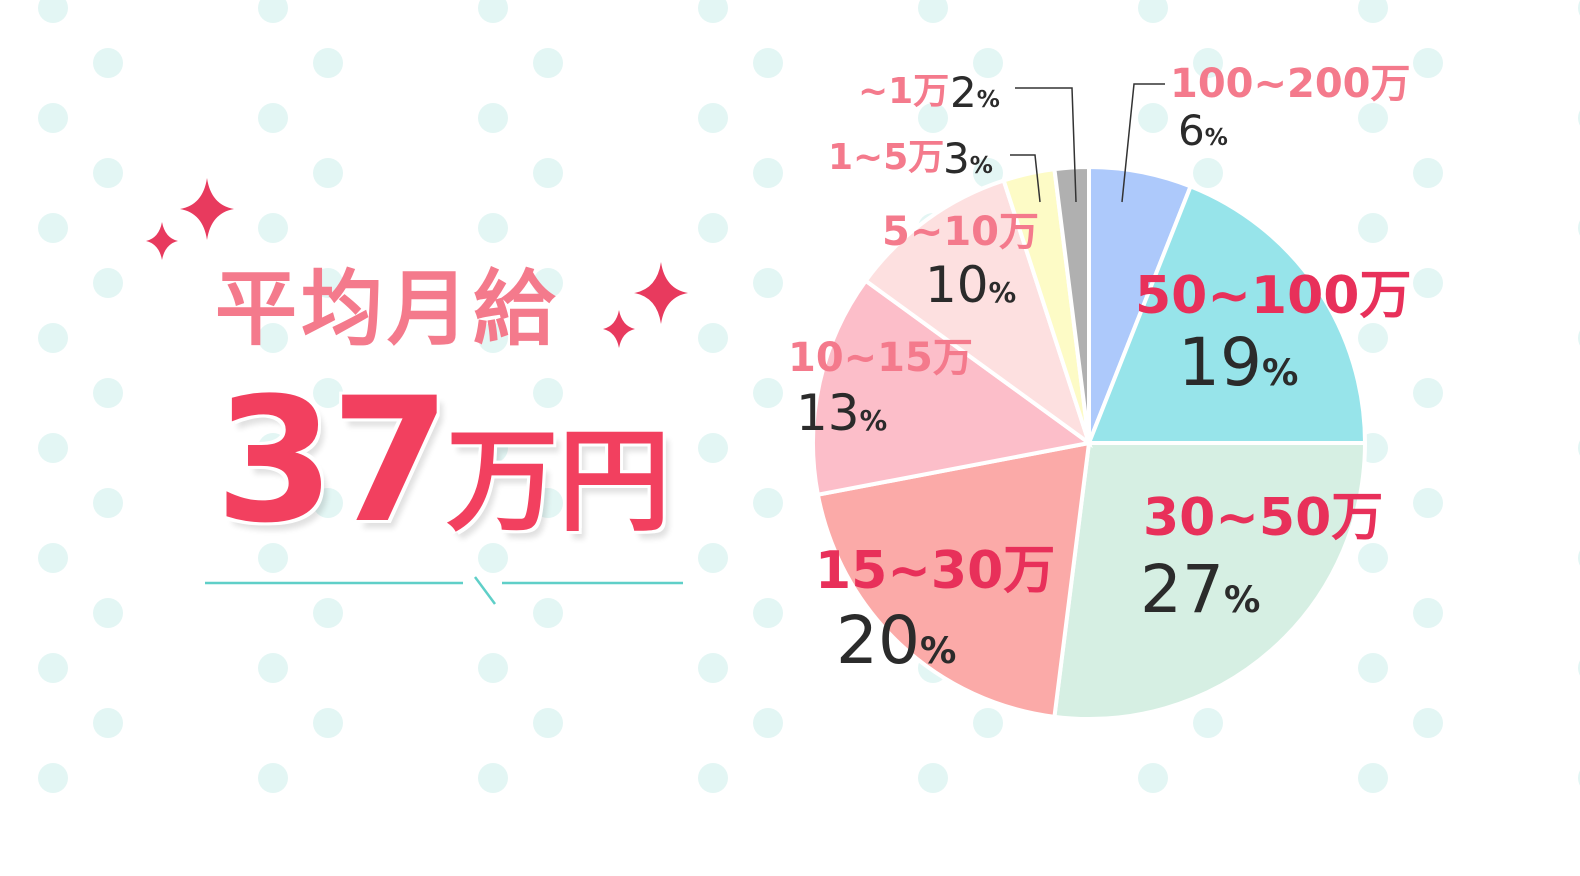 The width and height of the screenshot is (1580, 876). Describe the element at coordinates (1290, 84) in the screenshot. I see `label-100-200: 100~200万` at that location.